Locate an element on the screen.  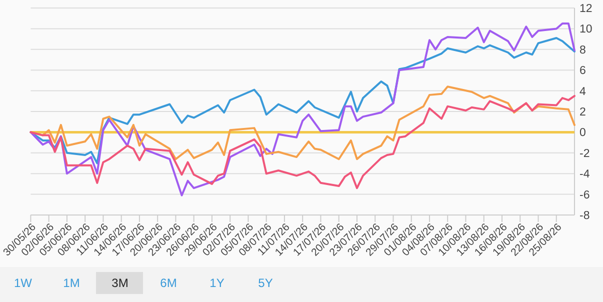
text: 6M is located at coordinates (168, 283).